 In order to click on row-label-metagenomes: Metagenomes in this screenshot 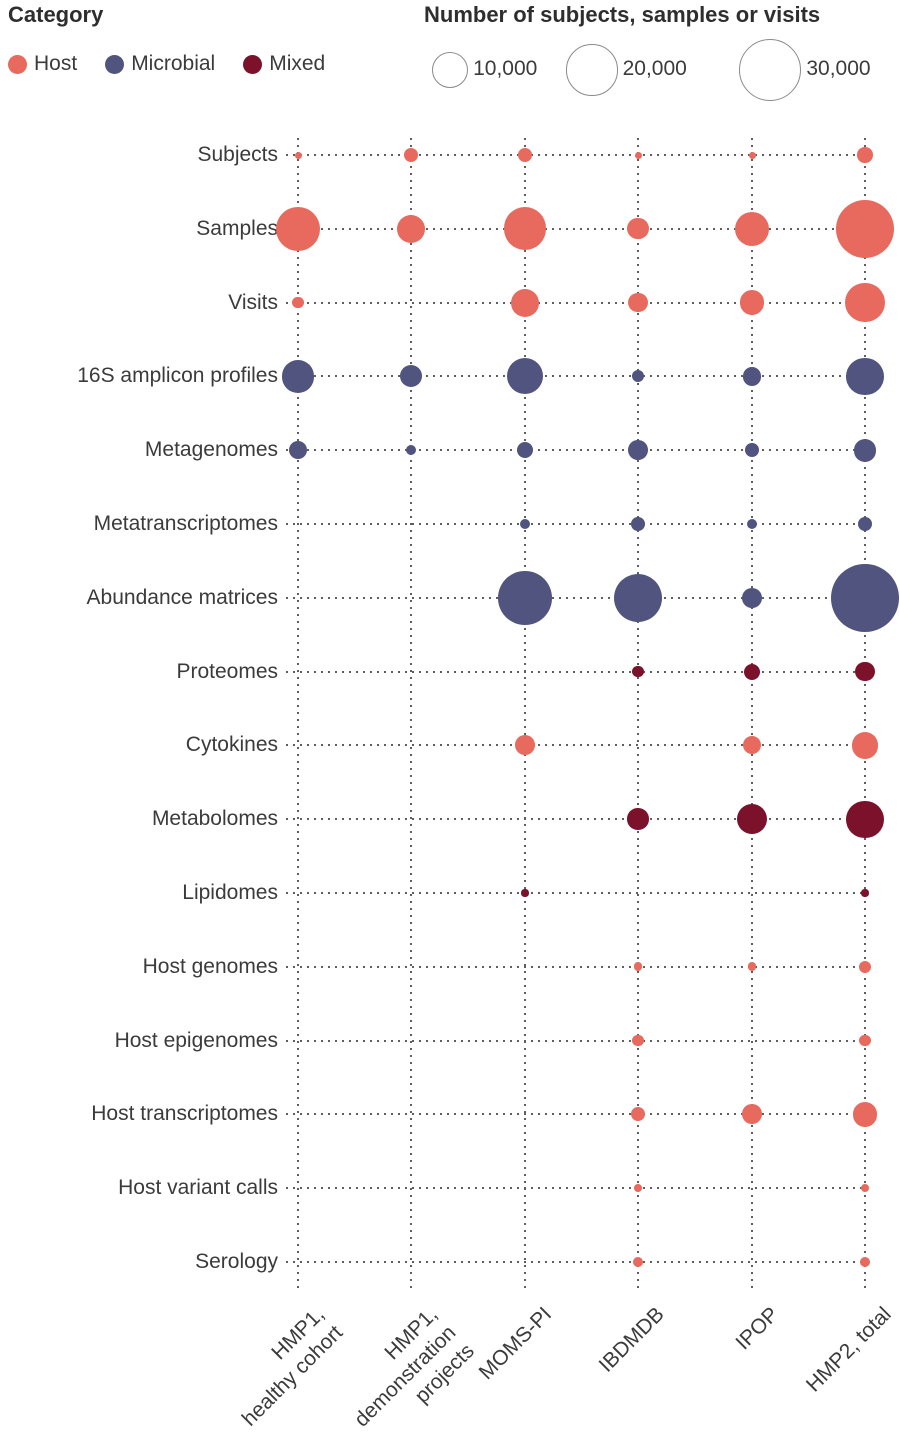, I will do `click(211, 450)`.